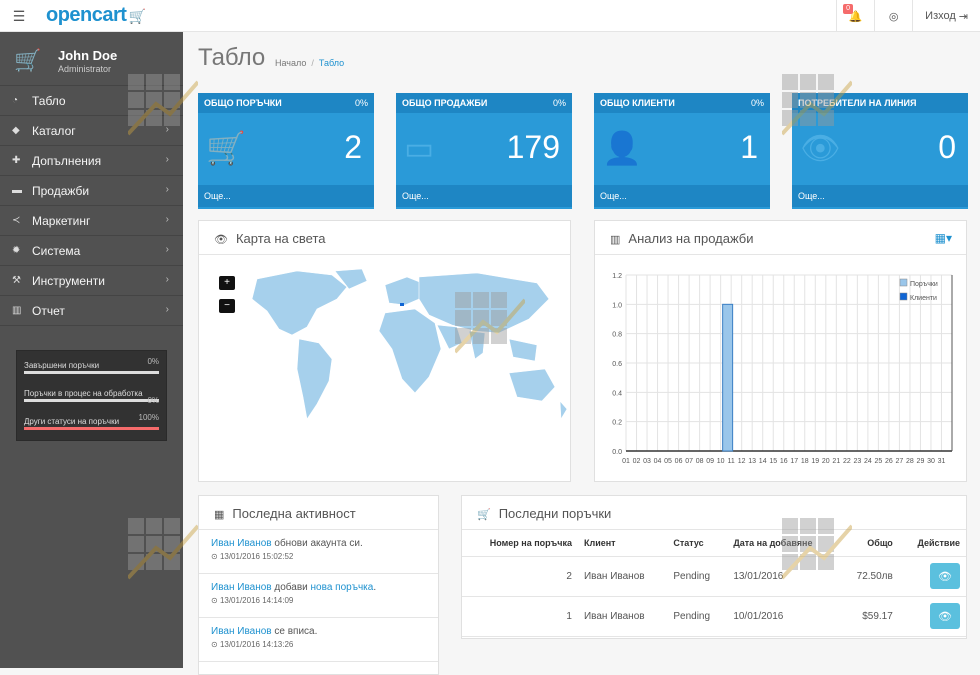  What do you see at coordinates (679, 461) in the screenshot?
I see `x-tick-label: 06` at bounding box center [679, 461].